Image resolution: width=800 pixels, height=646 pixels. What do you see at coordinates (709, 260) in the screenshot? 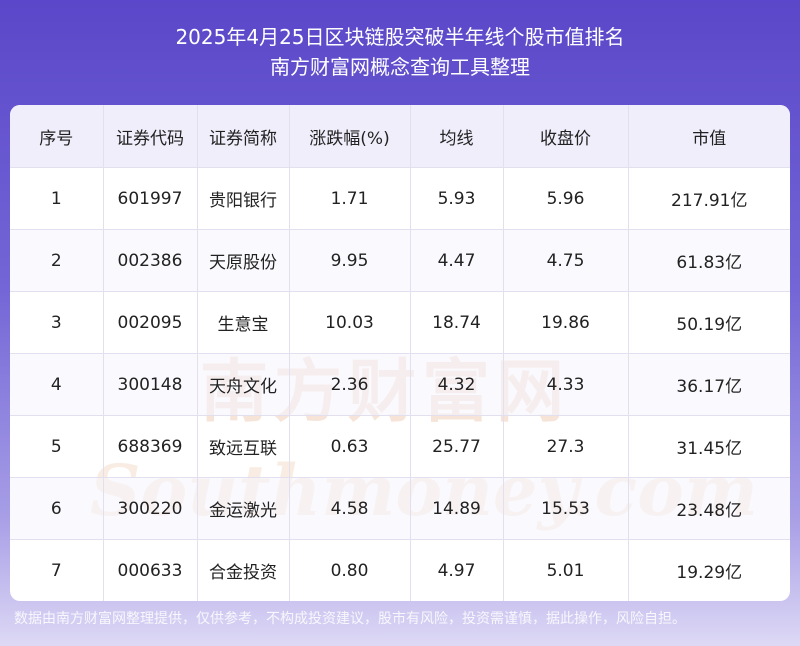
I see `cell-mktcap: 61.83亿` at bounding box center [709, 260].